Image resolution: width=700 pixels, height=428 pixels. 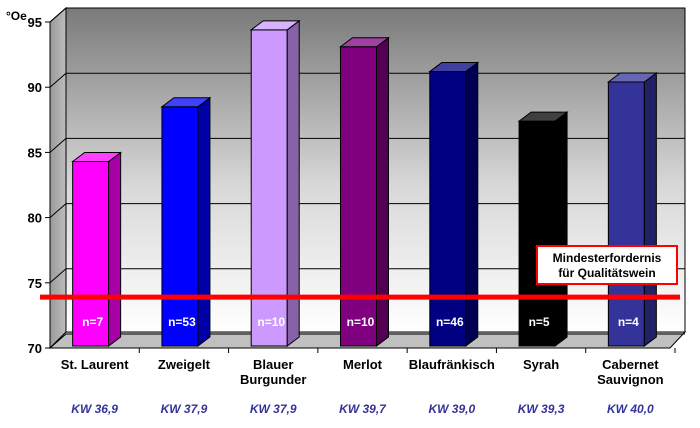 I want to click on x-tick-label: Merlot, so click(x=363, y=364).